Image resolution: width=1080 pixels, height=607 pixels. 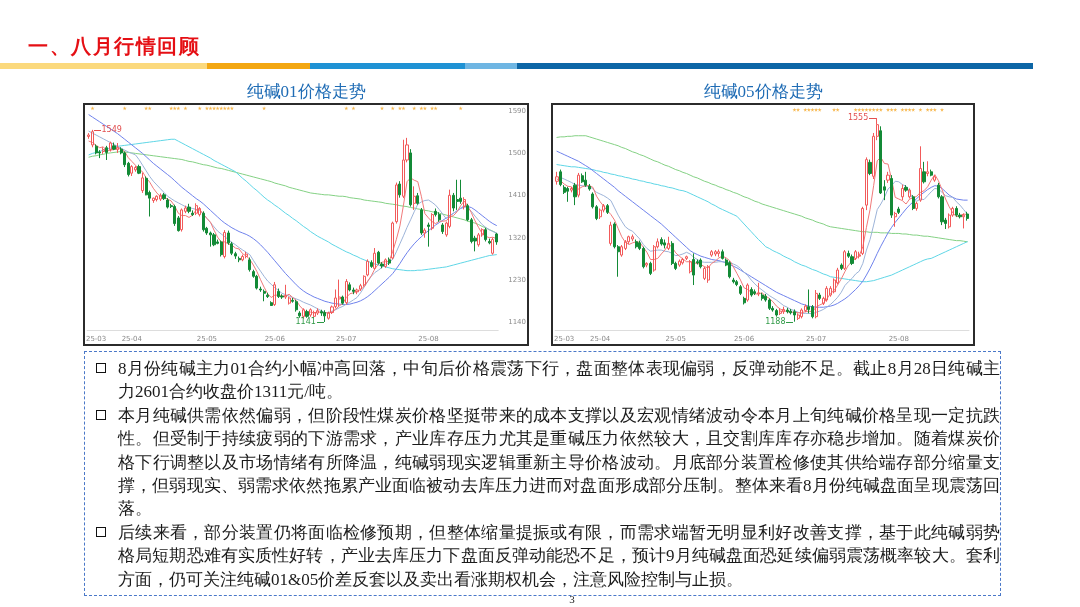 I want to click on annotation: 1188, so click(x=775, y=322).